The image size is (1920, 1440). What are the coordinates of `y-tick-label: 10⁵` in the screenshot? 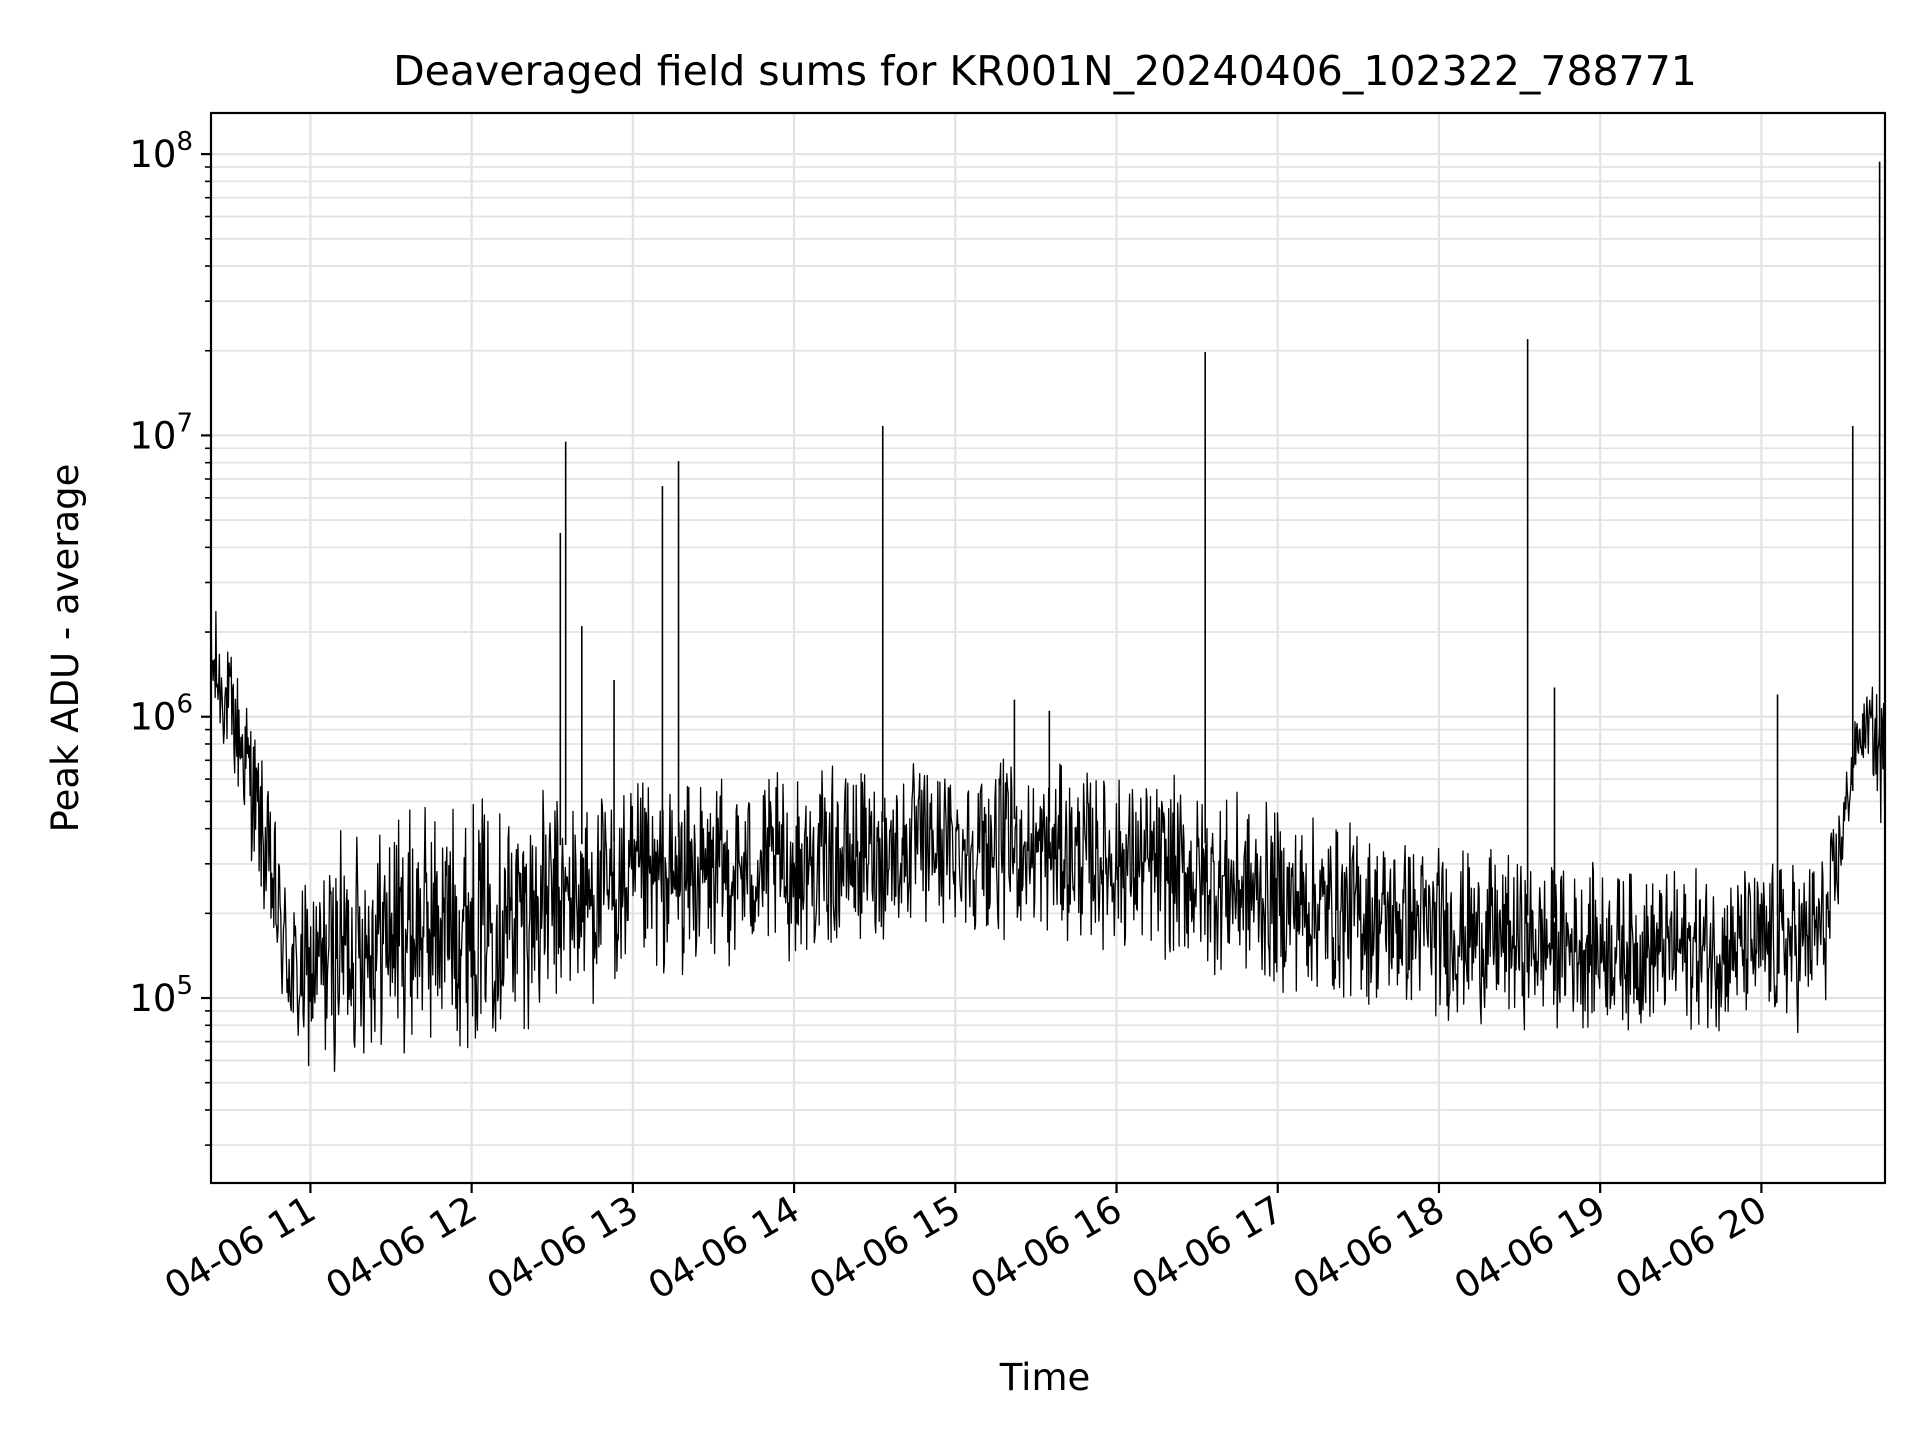 It's located at (161, 995).